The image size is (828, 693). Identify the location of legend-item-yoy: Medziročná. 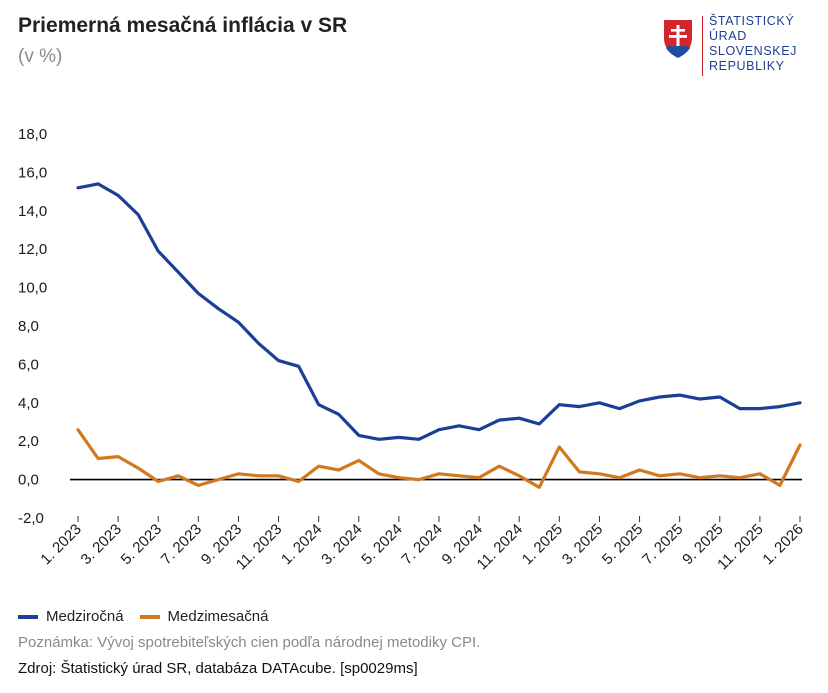
(71, 616).